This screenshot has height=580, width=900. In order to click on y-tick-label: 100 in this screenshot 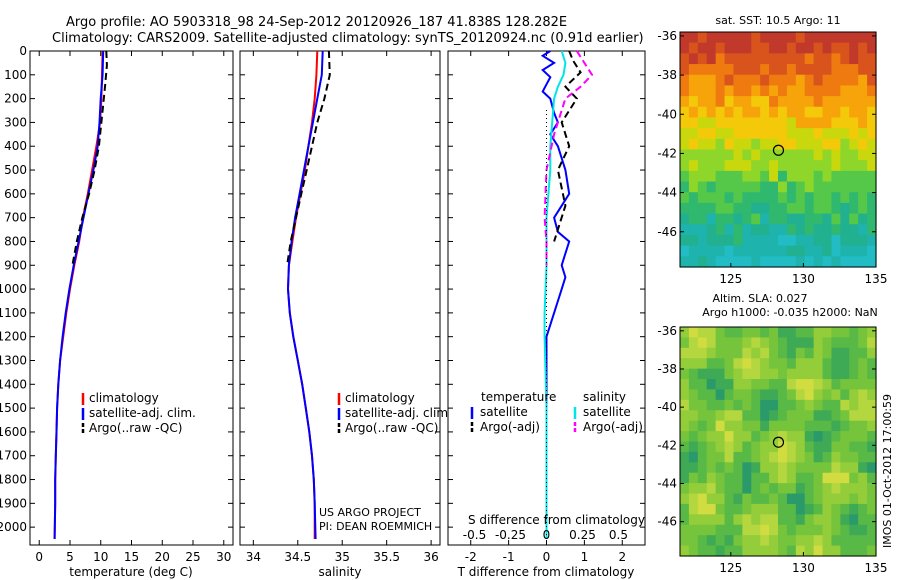, I will do `click(15, 75)`.